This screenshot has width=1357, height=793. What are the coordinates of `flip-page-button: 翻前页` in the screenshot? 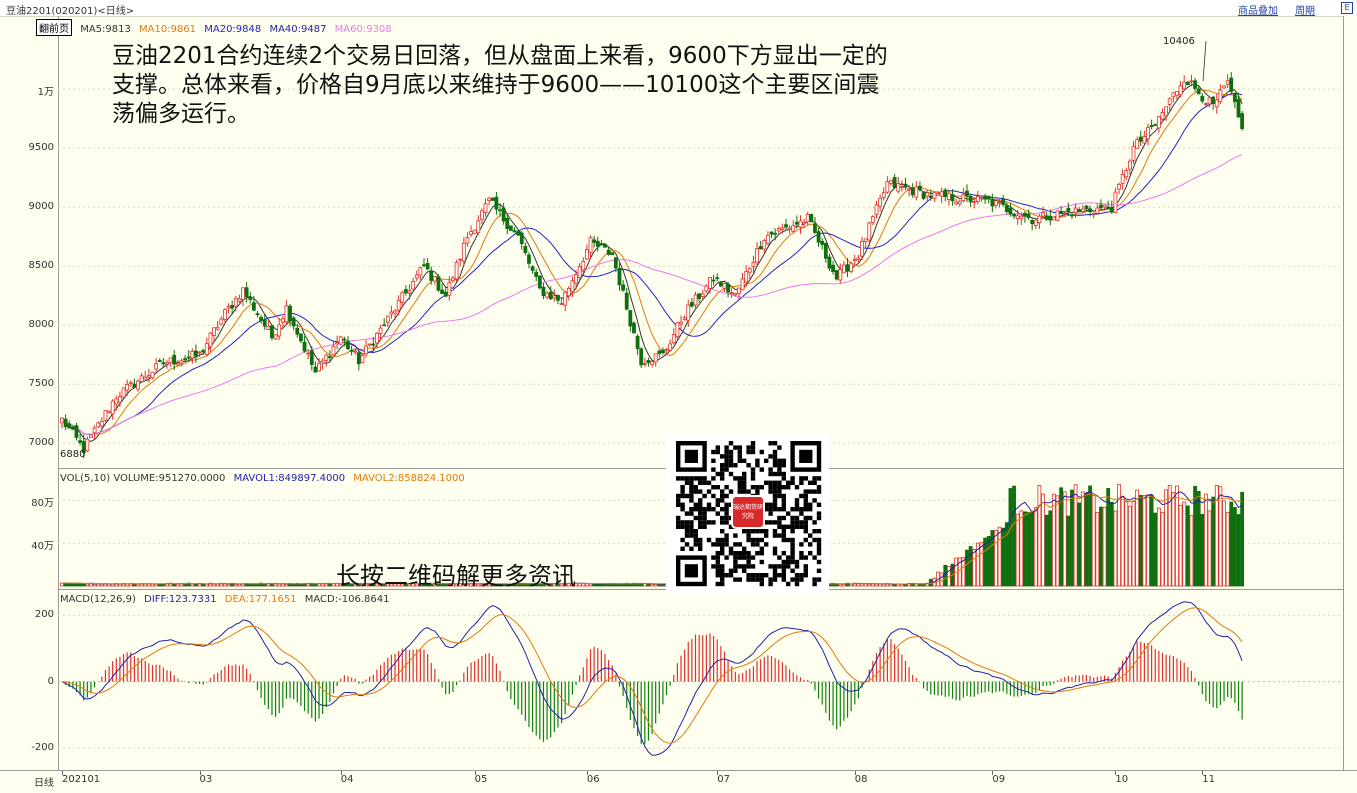 It's located at (54, 27).